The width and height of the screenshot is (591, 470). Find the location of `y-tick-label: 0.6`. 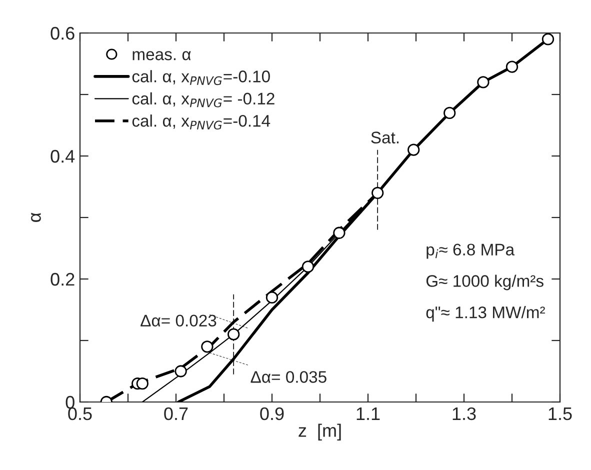

y-tick-label: 0.6 is located at coordinates (62, 33).